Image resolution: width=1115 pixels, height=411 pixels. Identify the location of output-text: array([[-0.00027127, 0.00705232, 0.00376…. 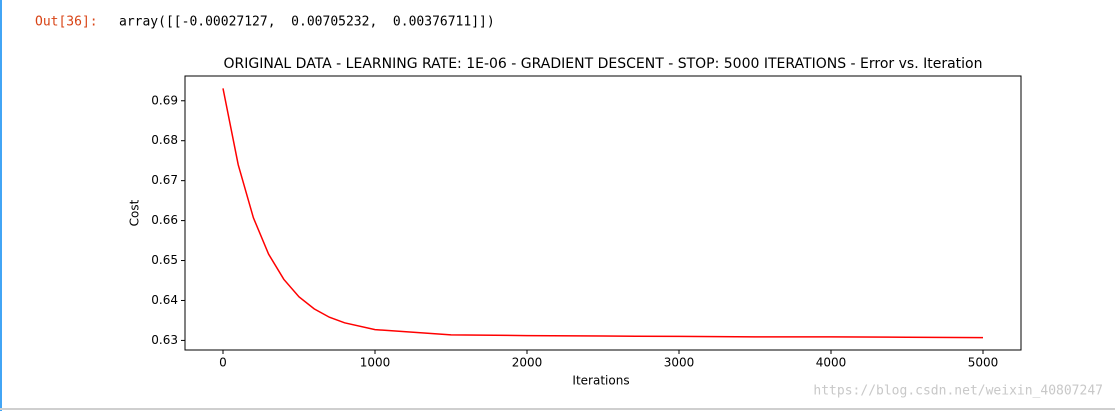
(307, 22).